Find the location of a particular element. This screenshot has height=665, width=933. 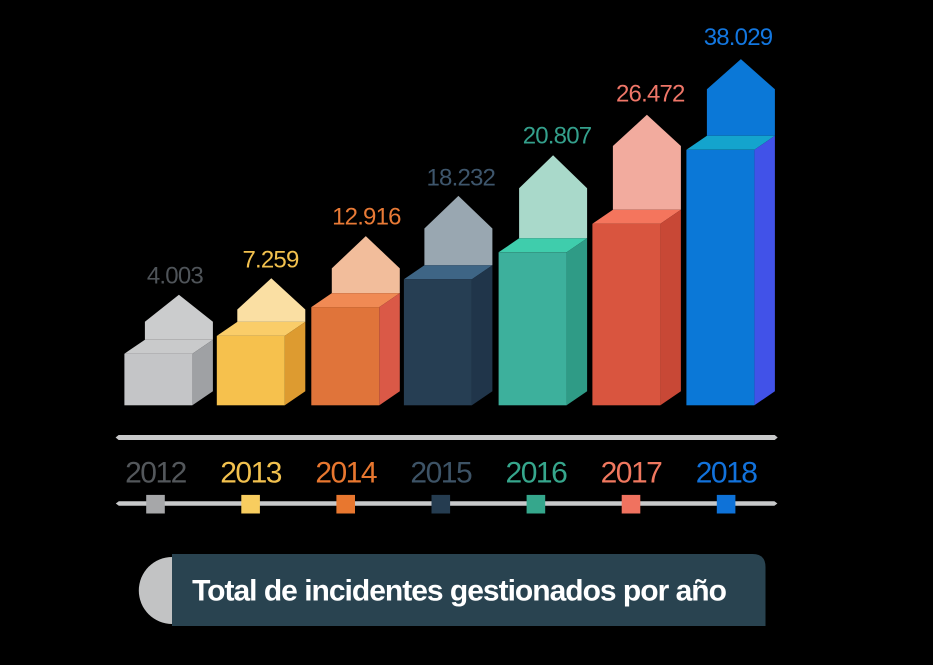

svg-text: 2012 is located at coordinates (156, 473).